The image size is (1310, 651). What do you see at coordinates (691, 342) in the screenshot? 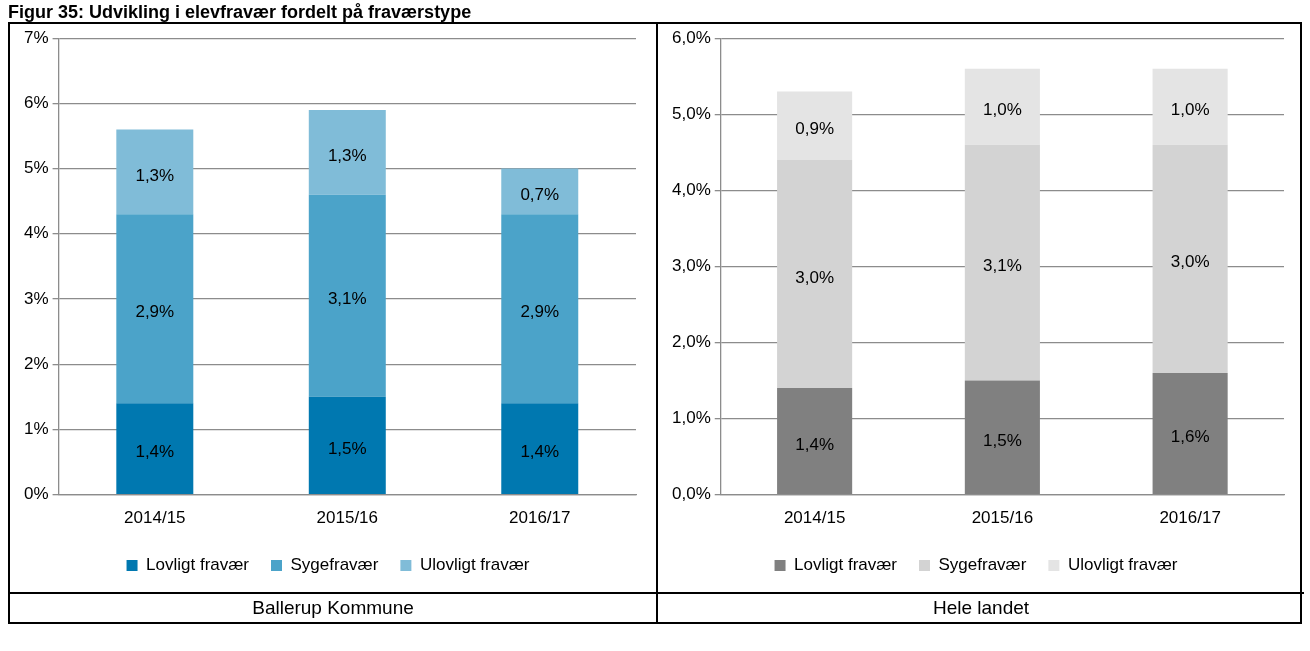
I see `y-tick-label: 2,0%` at bounding box center [691, 342].